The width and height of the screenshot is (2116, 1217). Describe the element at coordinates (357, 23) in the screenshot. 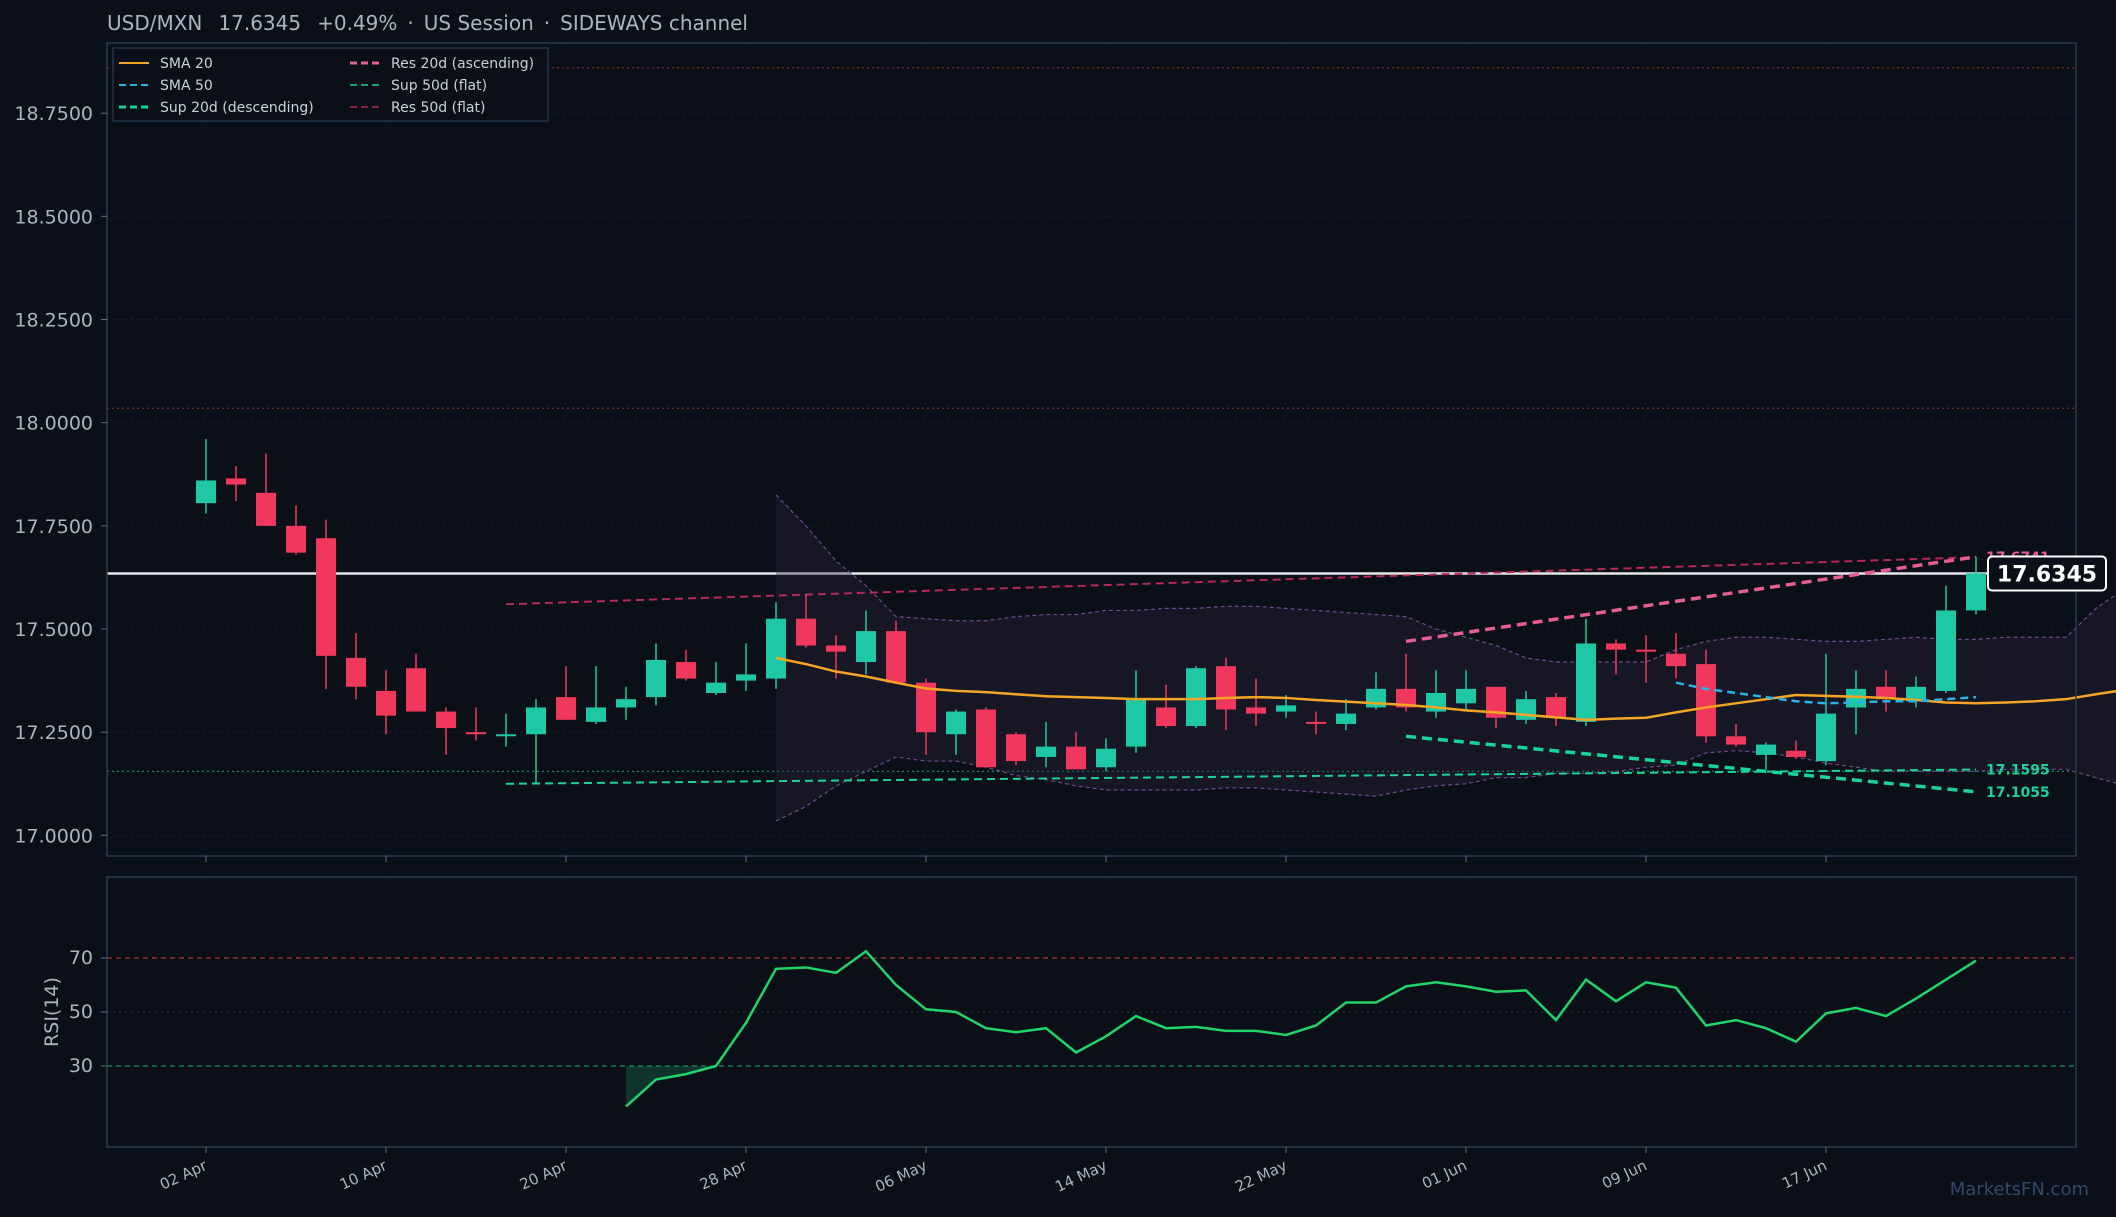

I see `change-label: +0.49%` at that location.